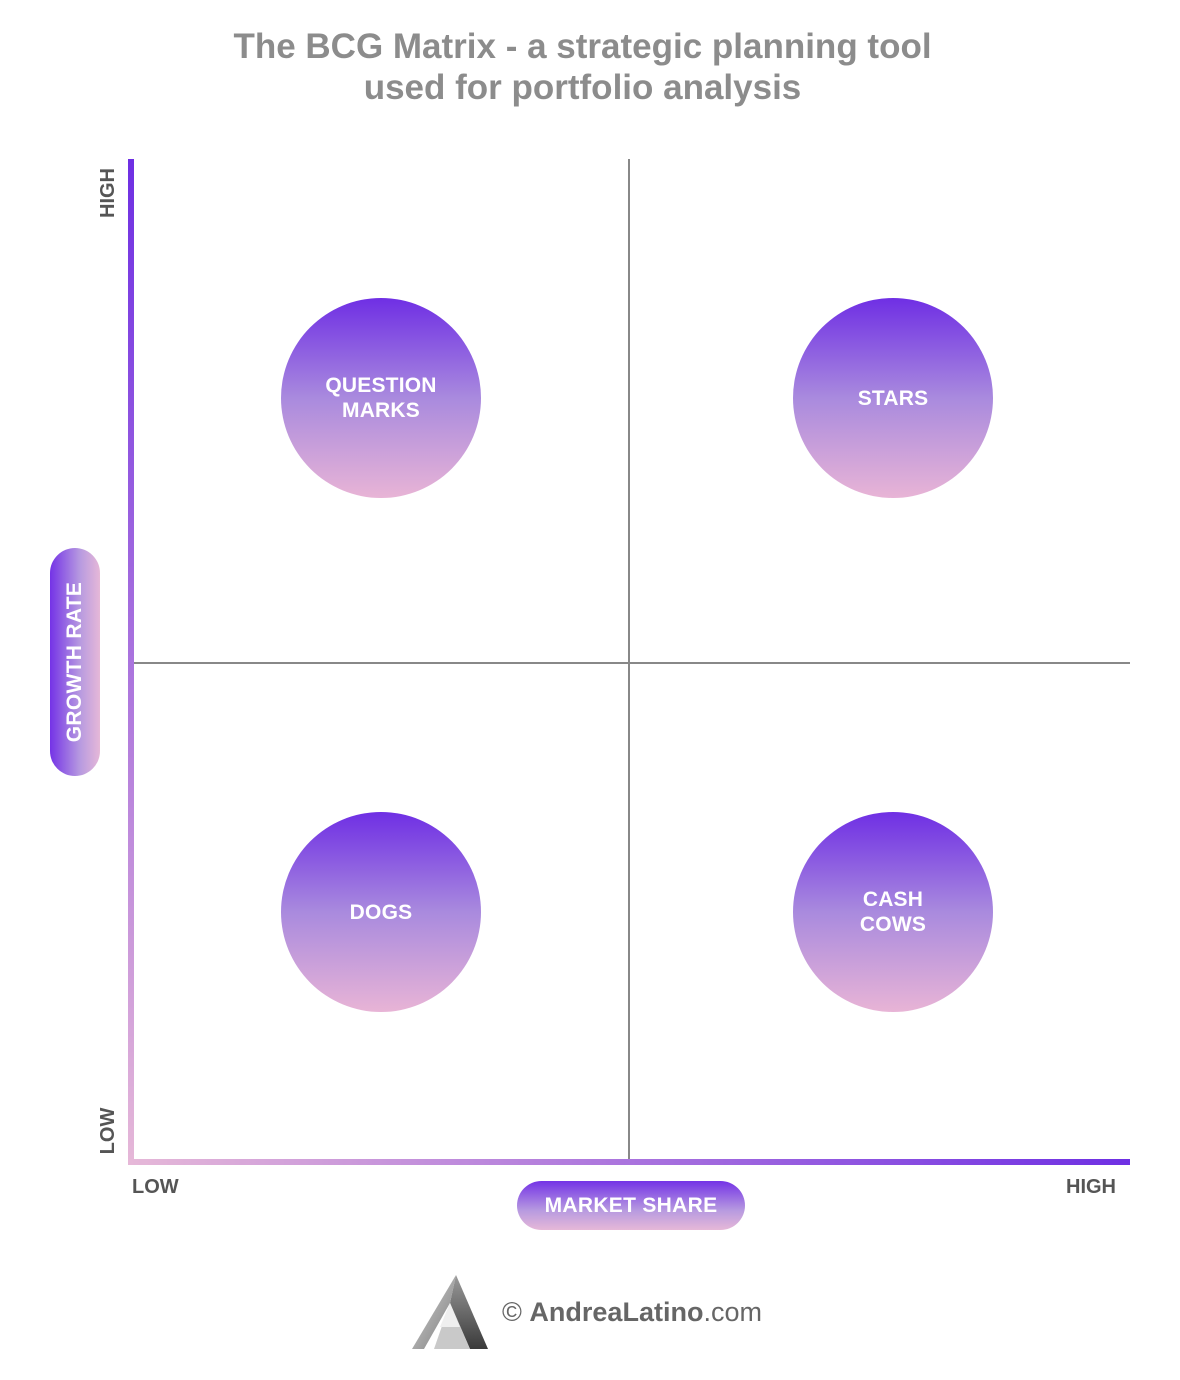  I want to click on stars-quadrant: STARS, so click(893, 398).